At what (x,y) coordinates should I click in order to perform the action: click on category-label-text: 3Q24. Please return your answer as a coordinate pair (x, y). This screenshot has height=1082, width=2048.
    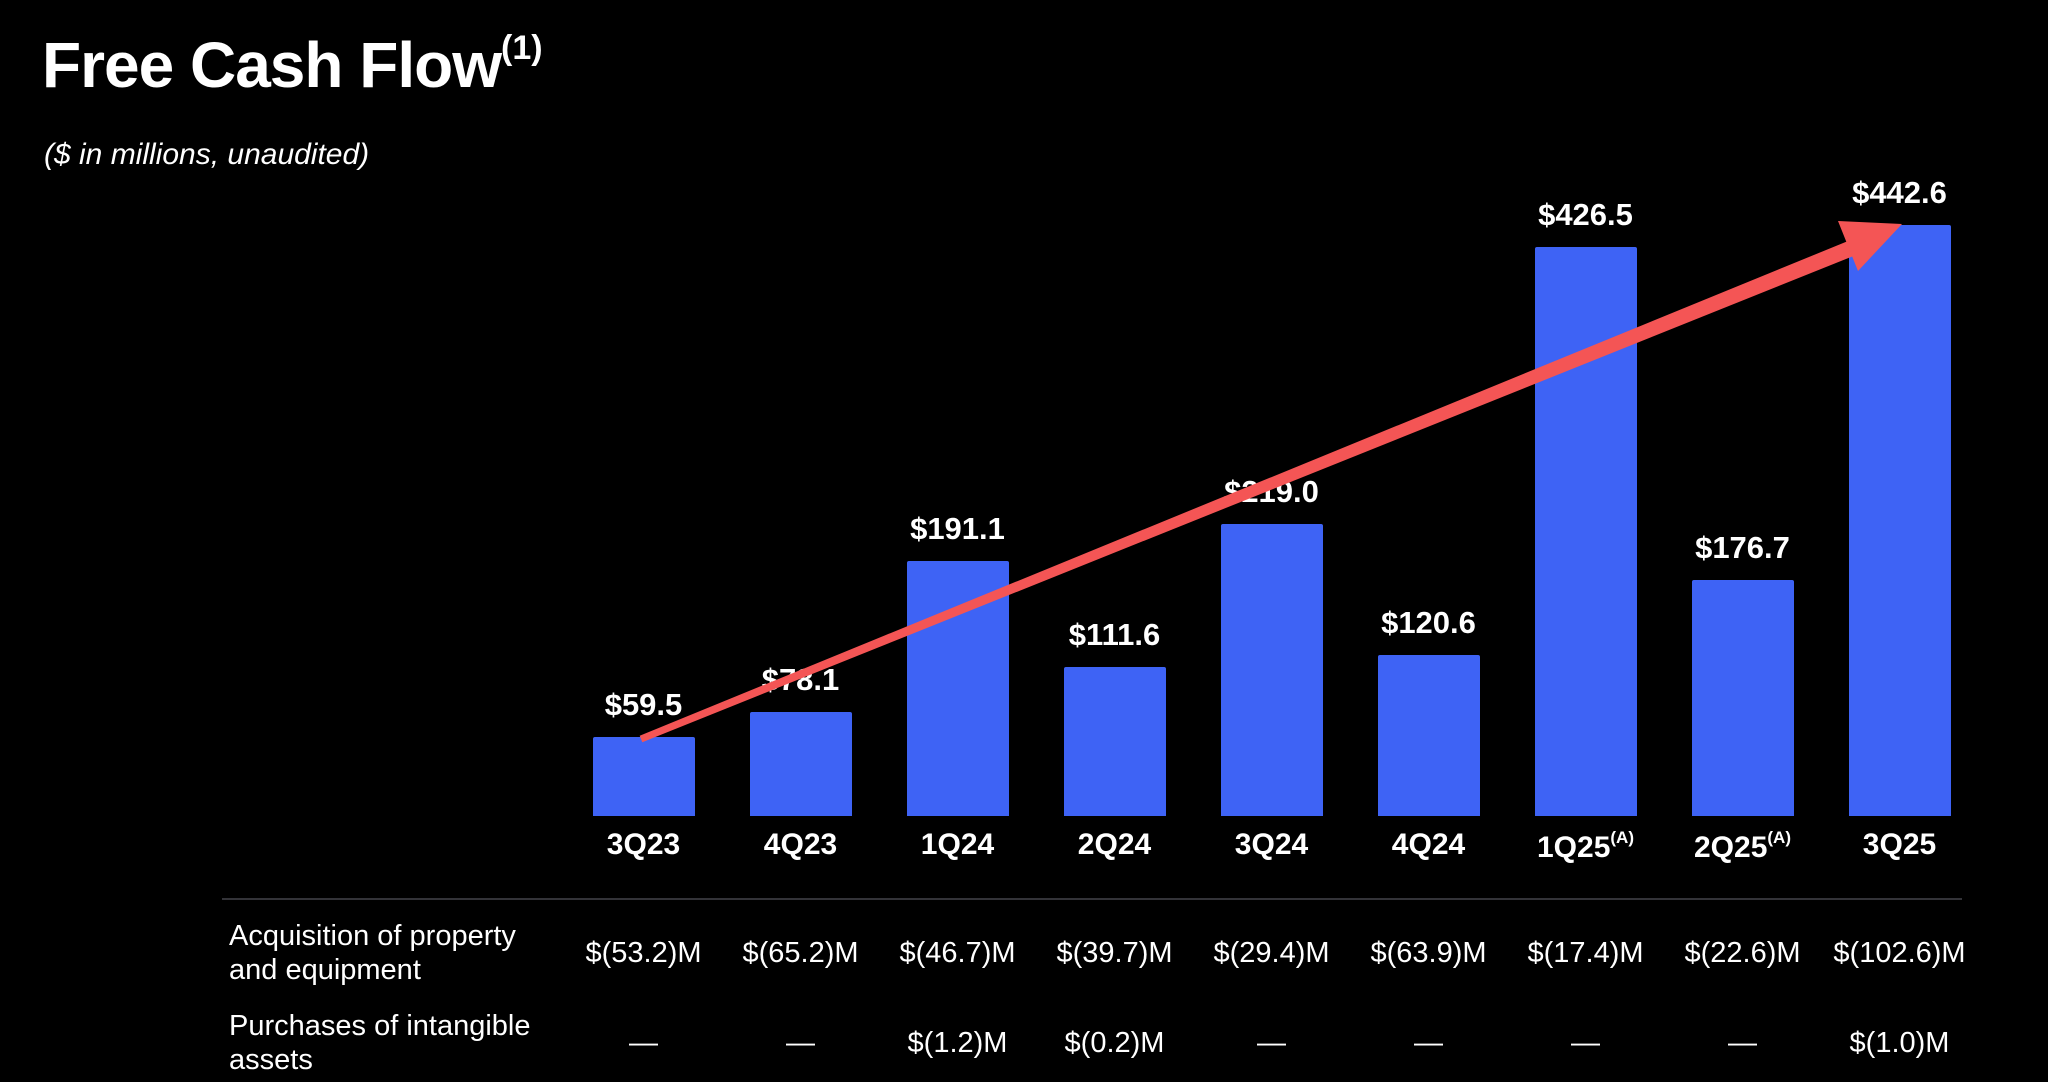
    Looking at the image, I should click on (1271, 844).